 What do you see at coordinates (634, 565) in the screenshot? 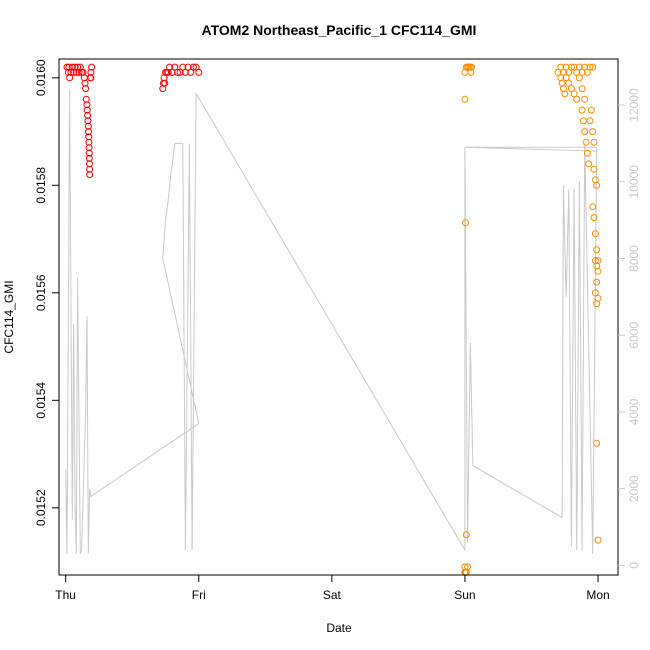
I see `y2-tick-label-0: 0` at bounding box center [634, 565].